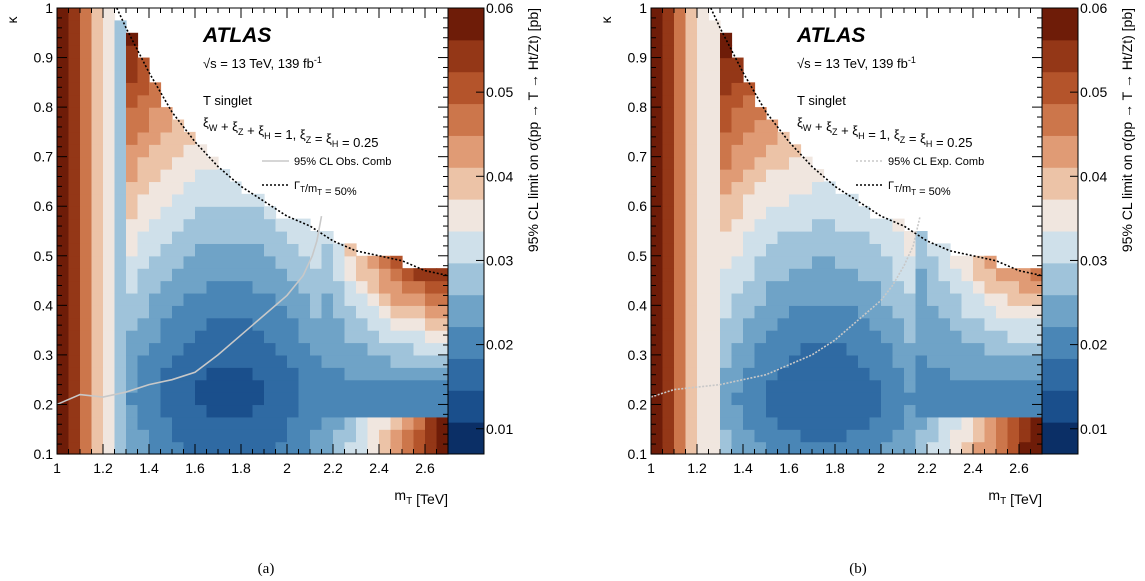 The image size is (1145, 581). I want to click on x-tick-label: 2.4, so click(379, 468).